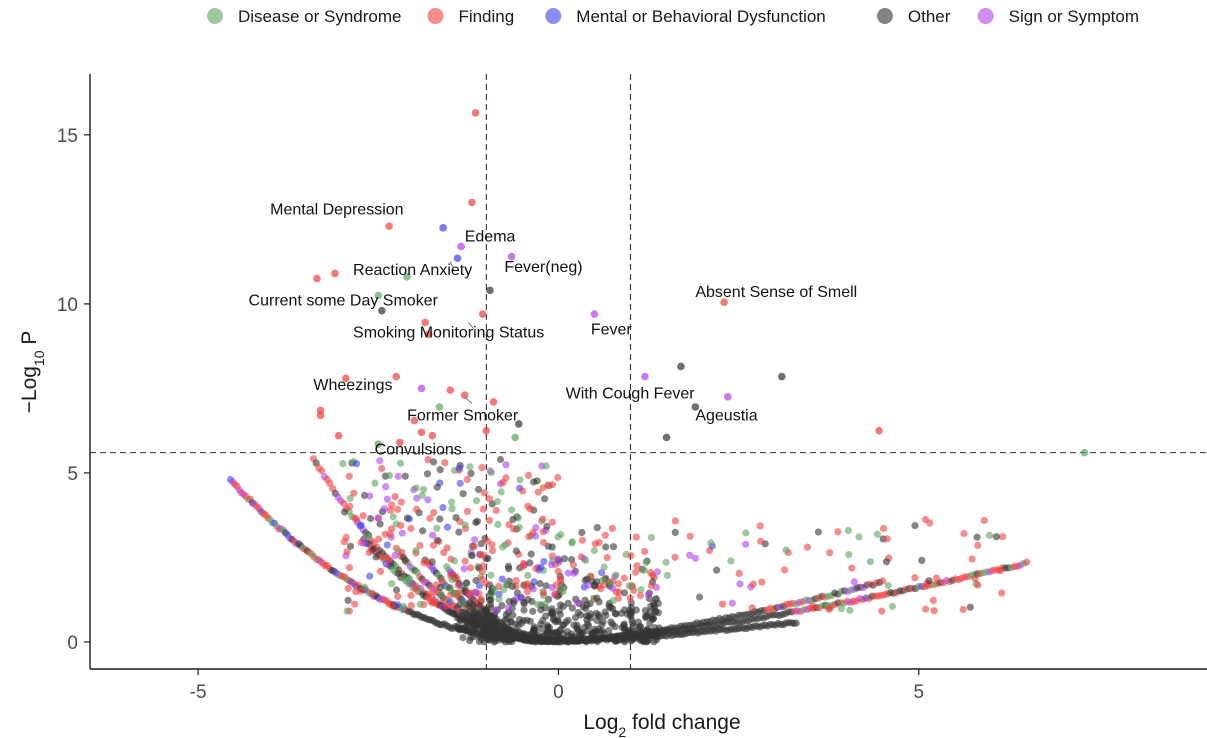  I want to click on annotation-label-10: With Cough Fever, so click(631, 394).